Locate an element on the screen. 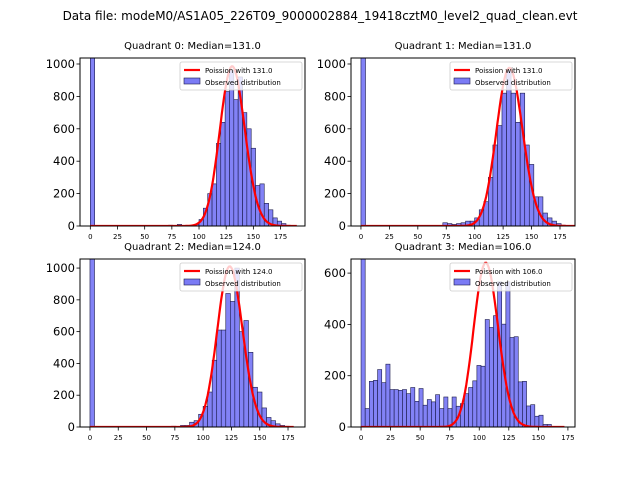 The width and height of the screenshot is (640, 480). legend-label-poisson: Poission with 106.0 is located at coordinates (509, 272).